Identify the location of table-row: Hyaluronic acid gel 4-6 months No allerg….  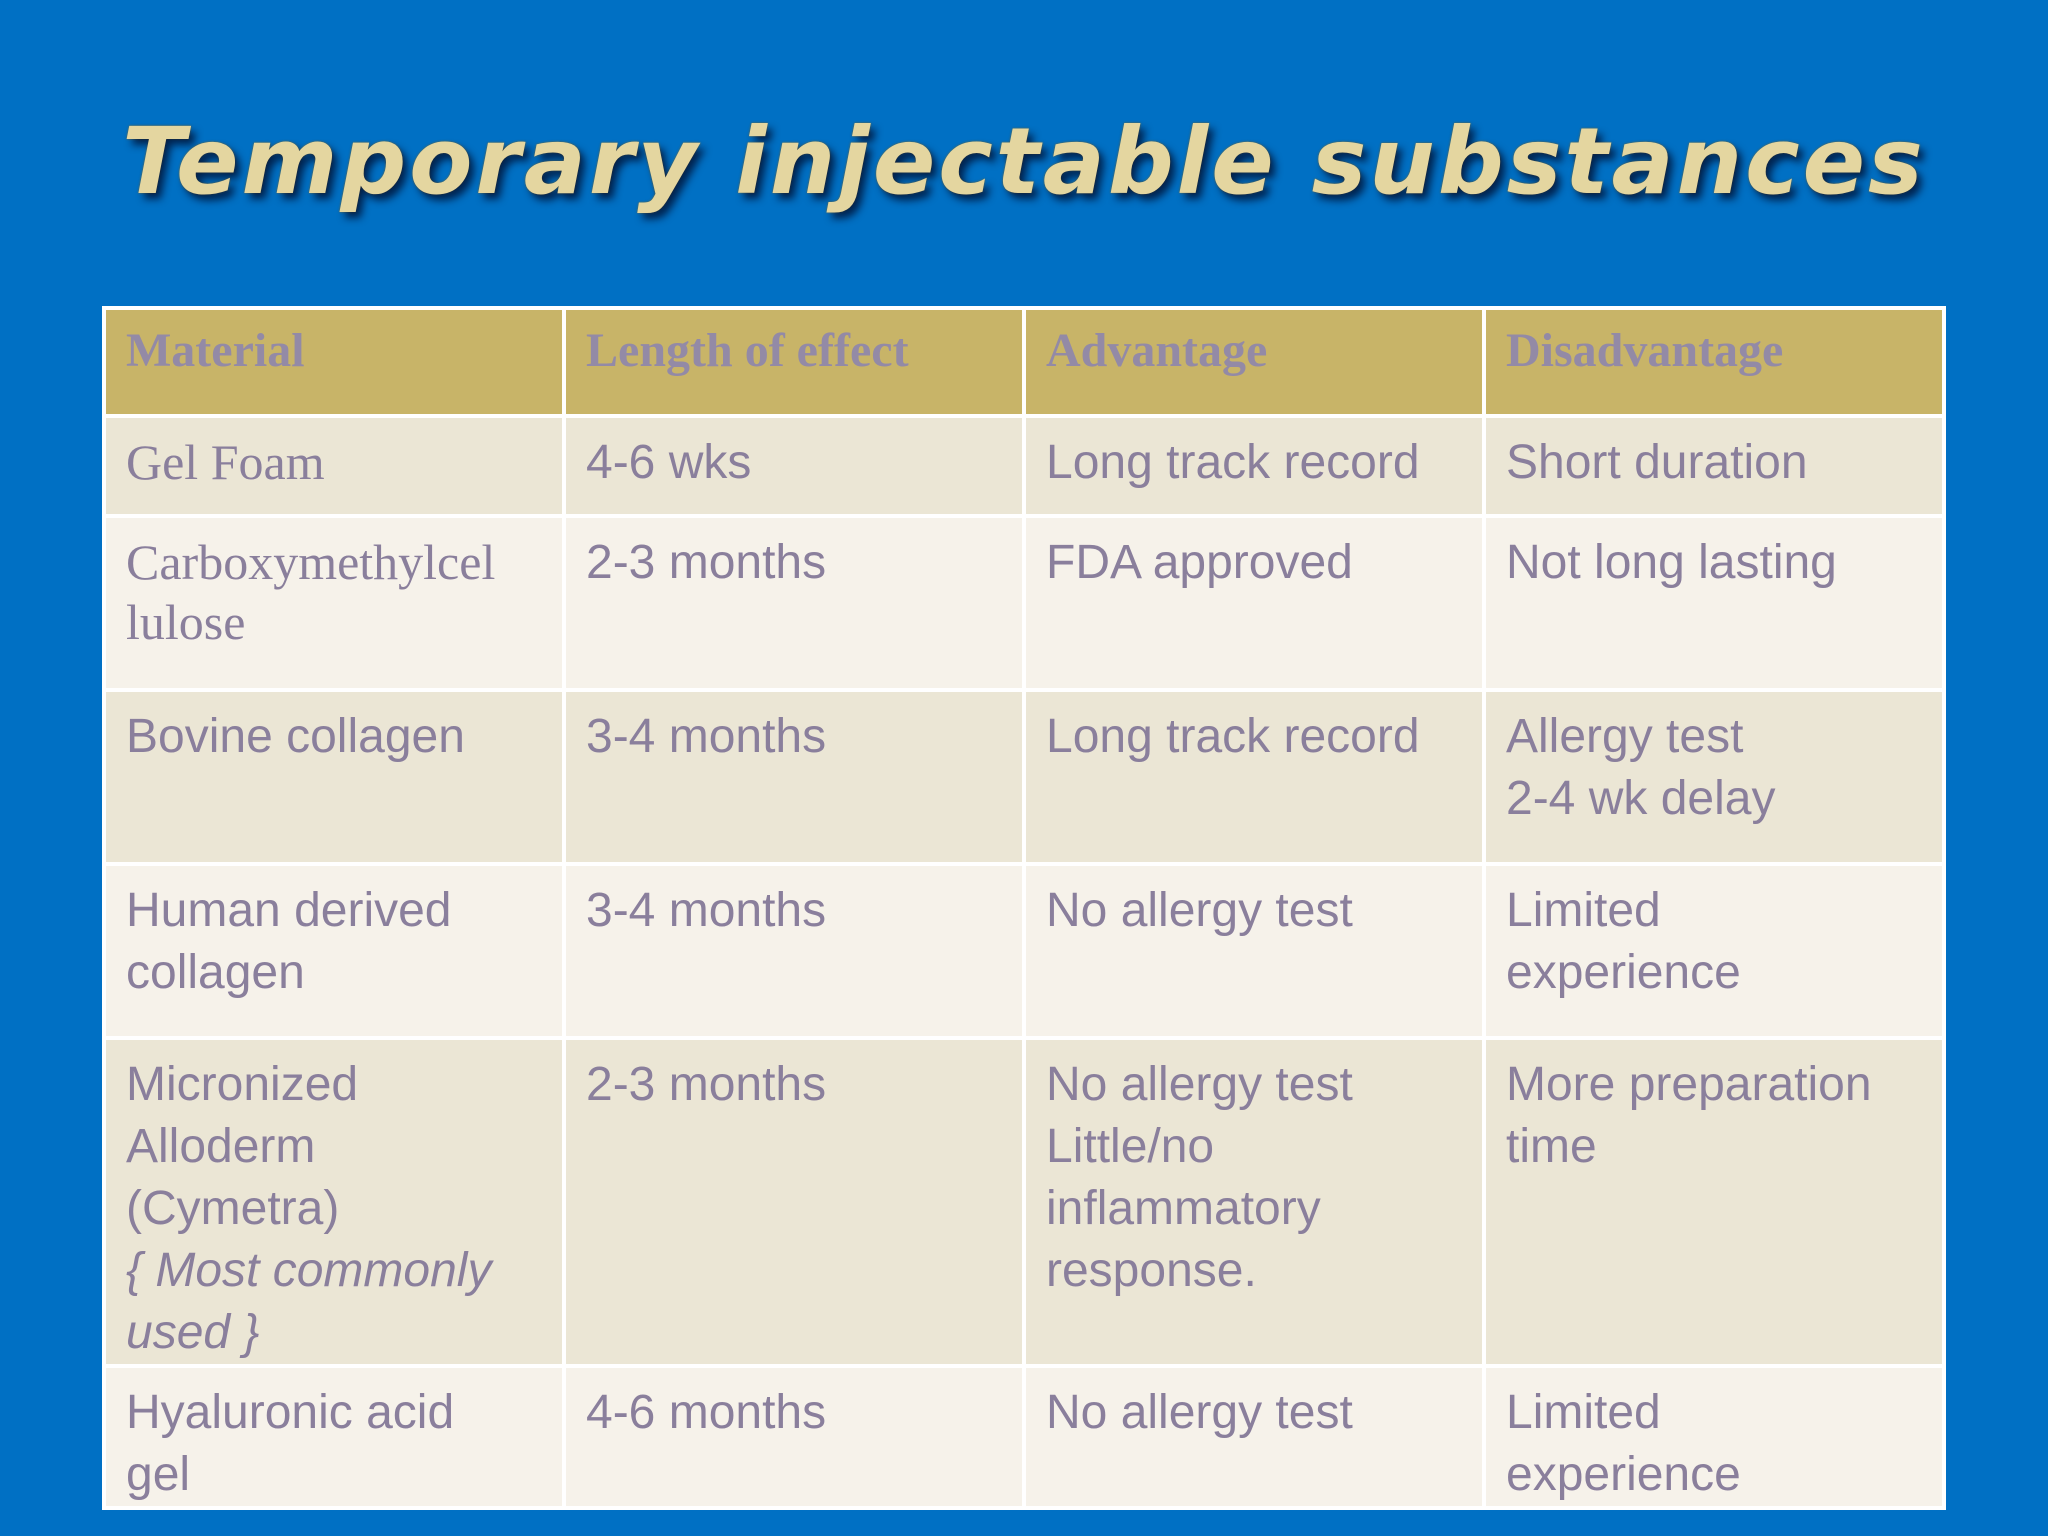
(1024, 1437).